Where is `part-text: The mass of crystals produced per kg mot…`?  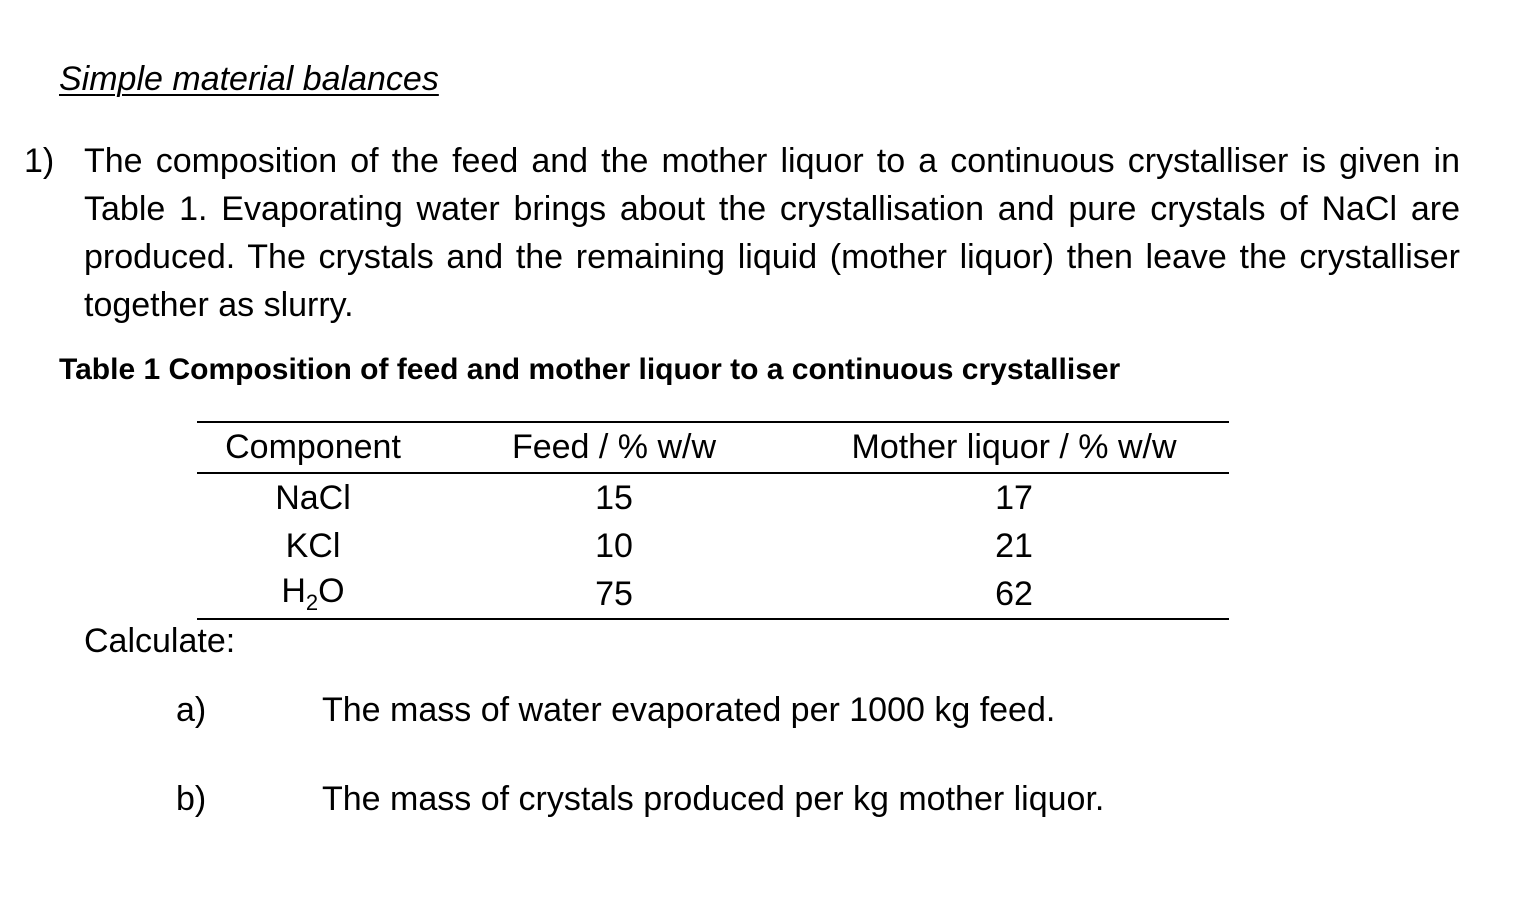
part-text: The mass of crystals produced per kg mot… is located at coordinates (713, 799).